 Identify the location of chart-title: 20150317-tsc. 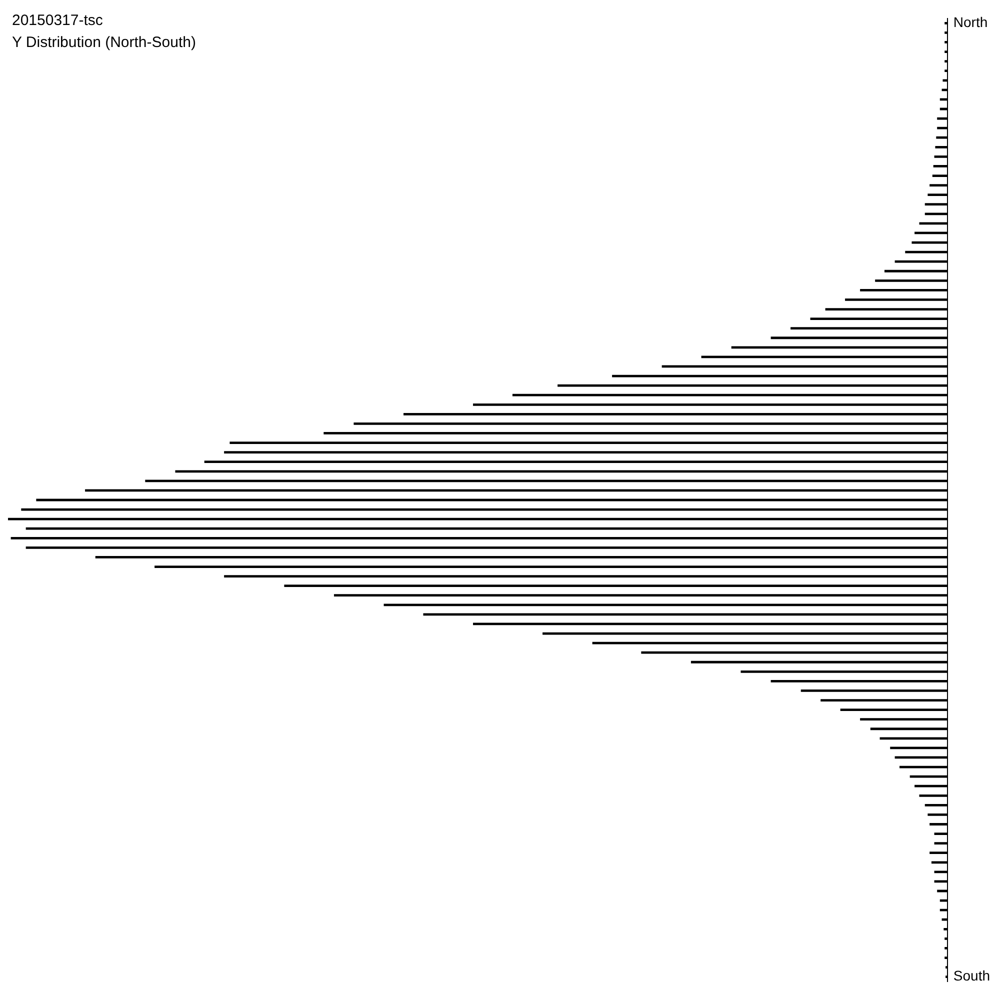
(58, 21).